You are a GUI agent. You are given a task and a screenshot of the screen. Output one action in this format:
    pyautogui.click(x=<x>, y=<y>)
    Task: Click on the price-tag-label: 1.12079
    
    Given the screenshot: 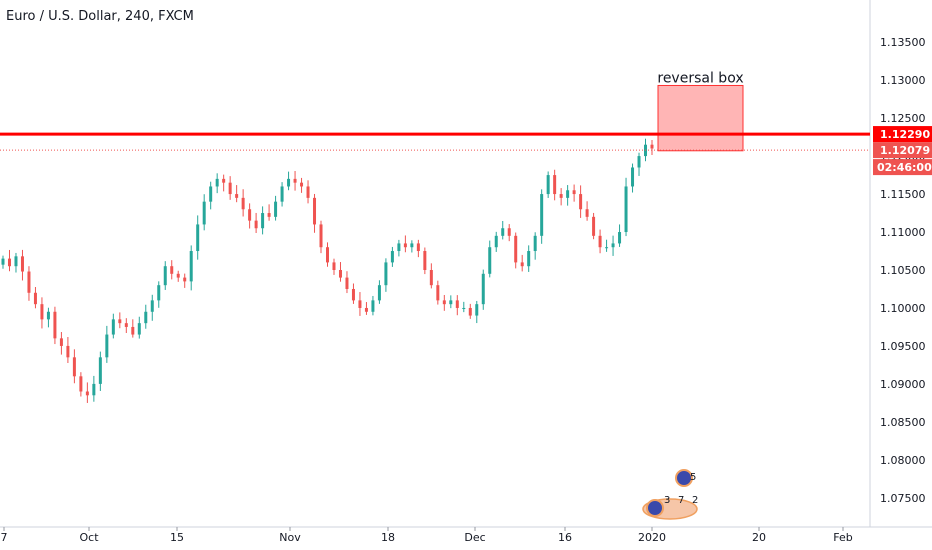 What is the action you would take?
    pyautogui.click(x=905, y=150)
    